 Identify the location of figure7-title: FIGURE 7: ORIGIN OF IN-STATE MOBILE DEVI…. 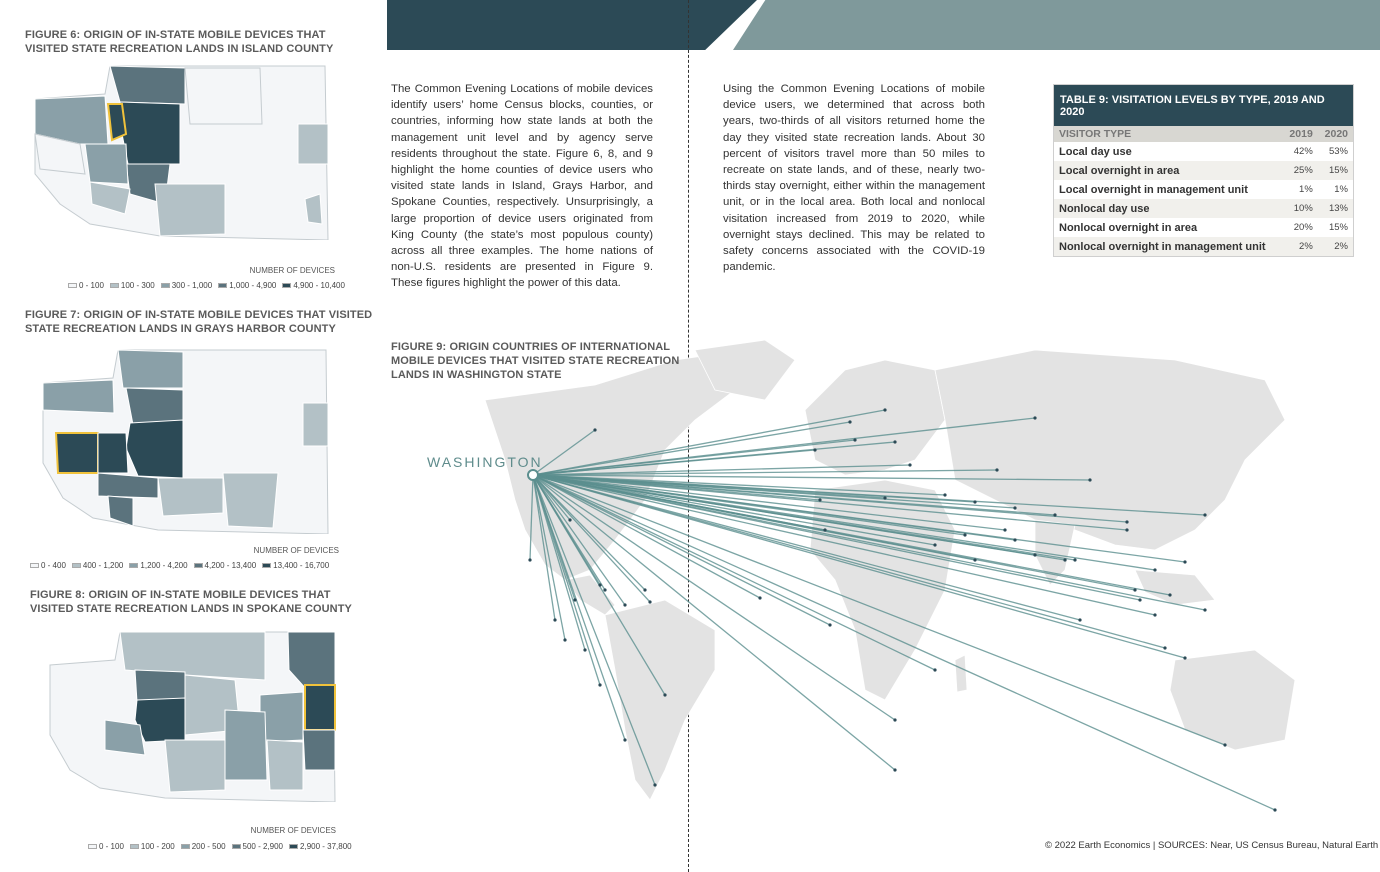
(199, 322).